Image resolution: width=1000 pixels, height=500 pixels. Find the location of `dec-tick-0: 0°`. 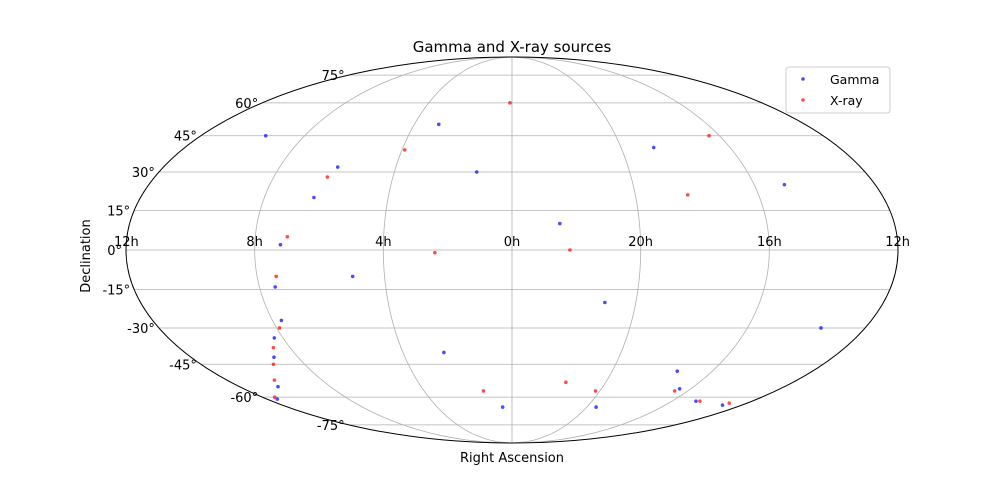

dec-tick-0: 0° is located at coordinates (114, 251).